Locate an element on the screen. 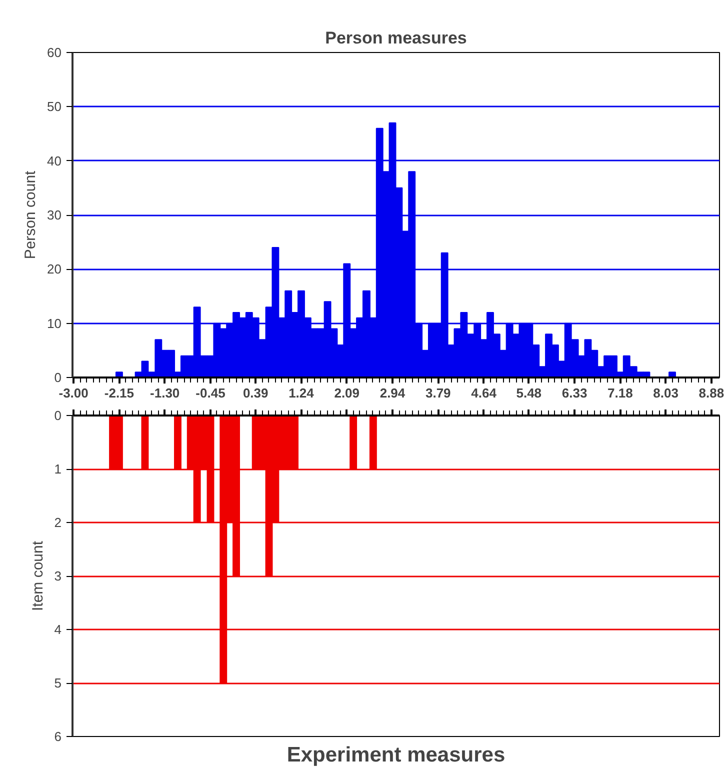 The image size is (728, 771). y-tick-label: 50 is located at coordinates (54, 106).